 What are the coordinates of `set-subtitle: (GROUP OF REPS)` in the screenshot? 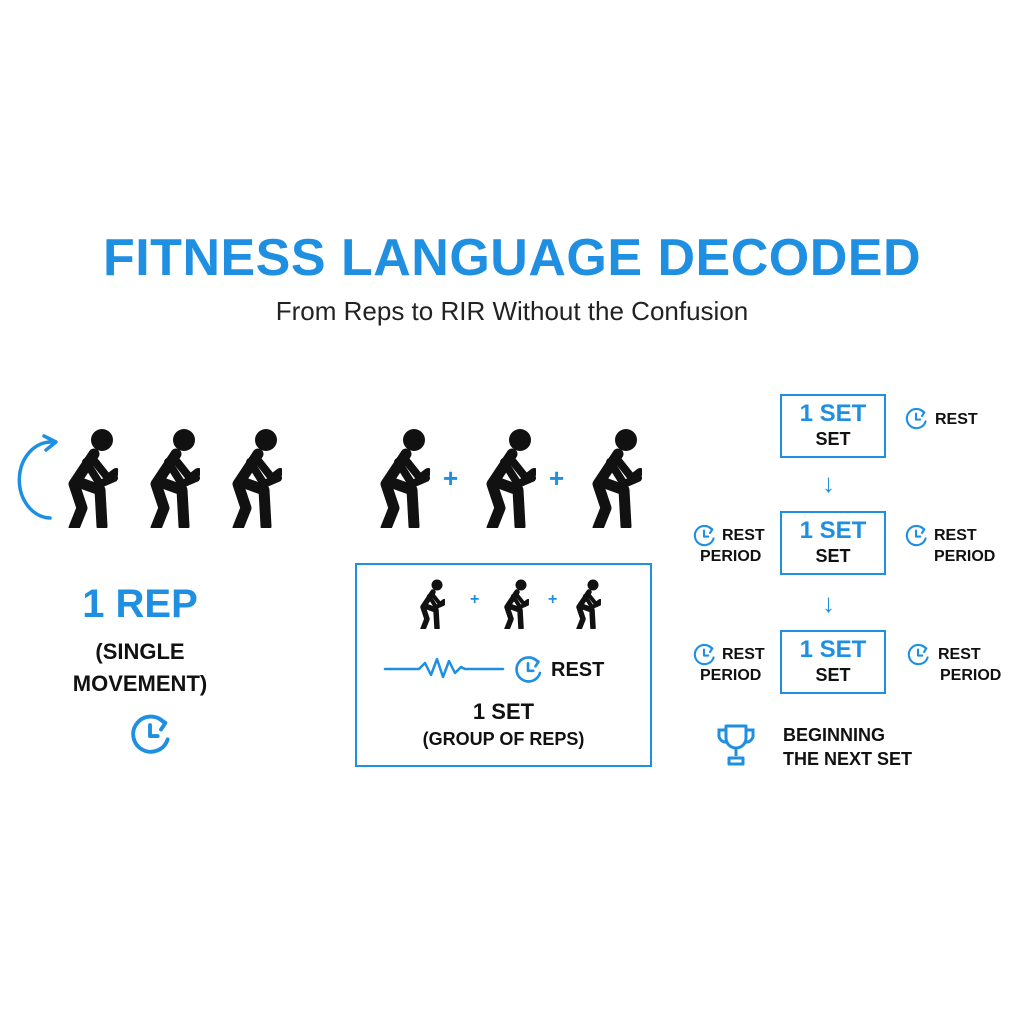 It's located at (503, 739).